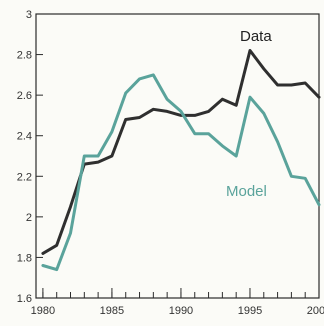 Image resolution: width=324 pixels, height=326 pixels. I want to click on y-tick-label: 3, so click(29, 15).